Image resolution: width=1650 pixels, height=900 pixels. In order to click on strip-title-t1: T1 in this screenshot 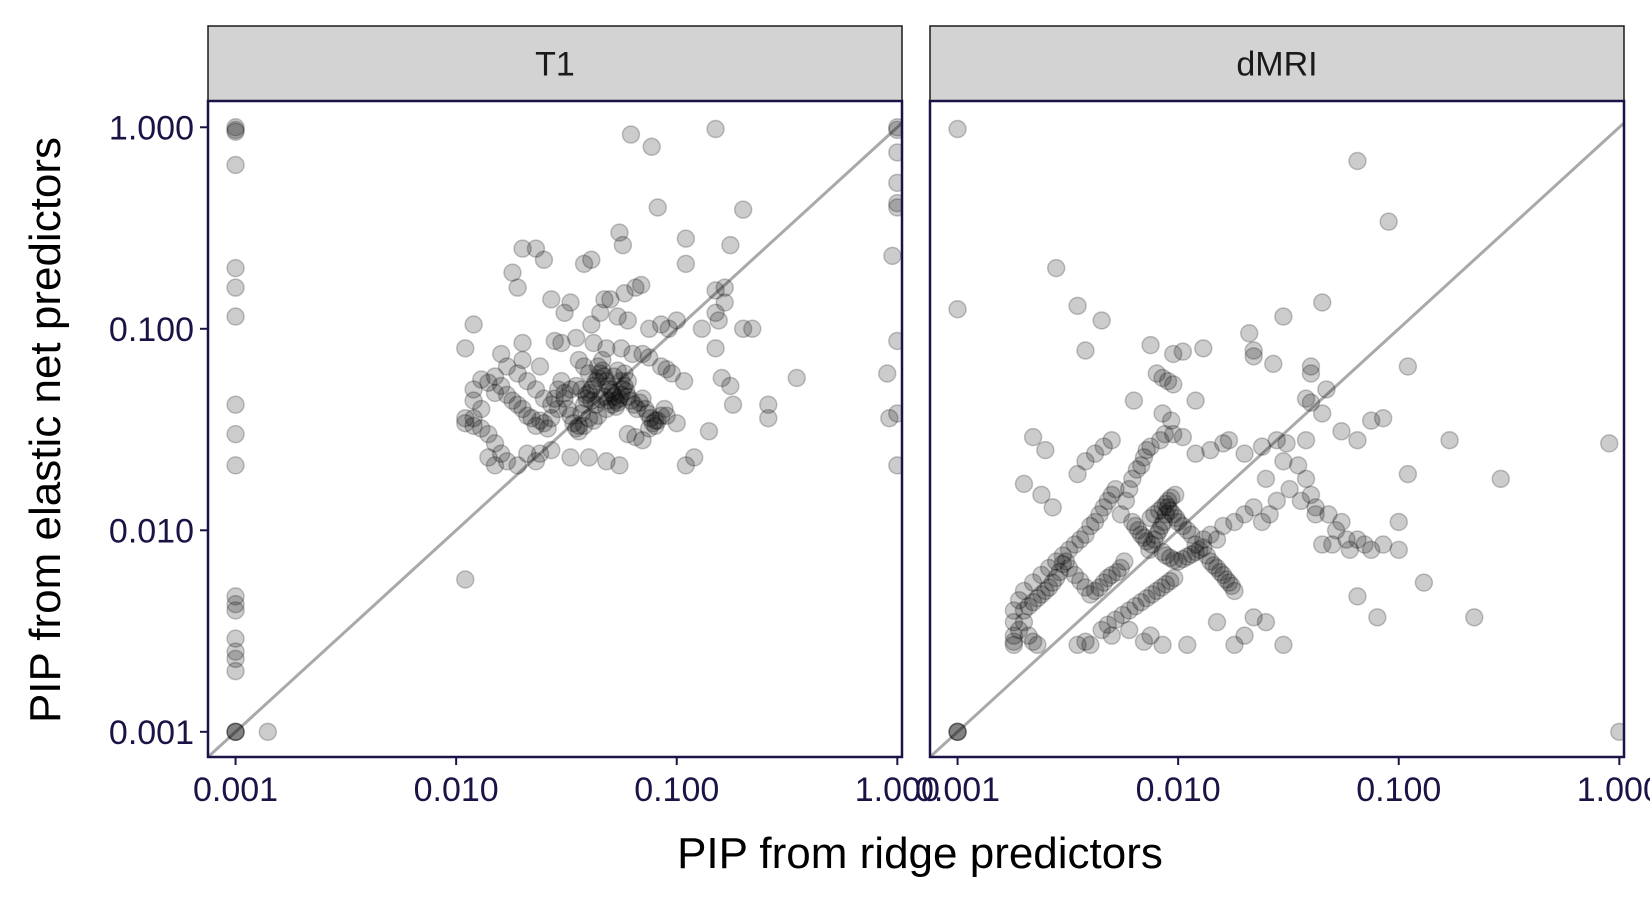, I will do `click(555, 65)`.